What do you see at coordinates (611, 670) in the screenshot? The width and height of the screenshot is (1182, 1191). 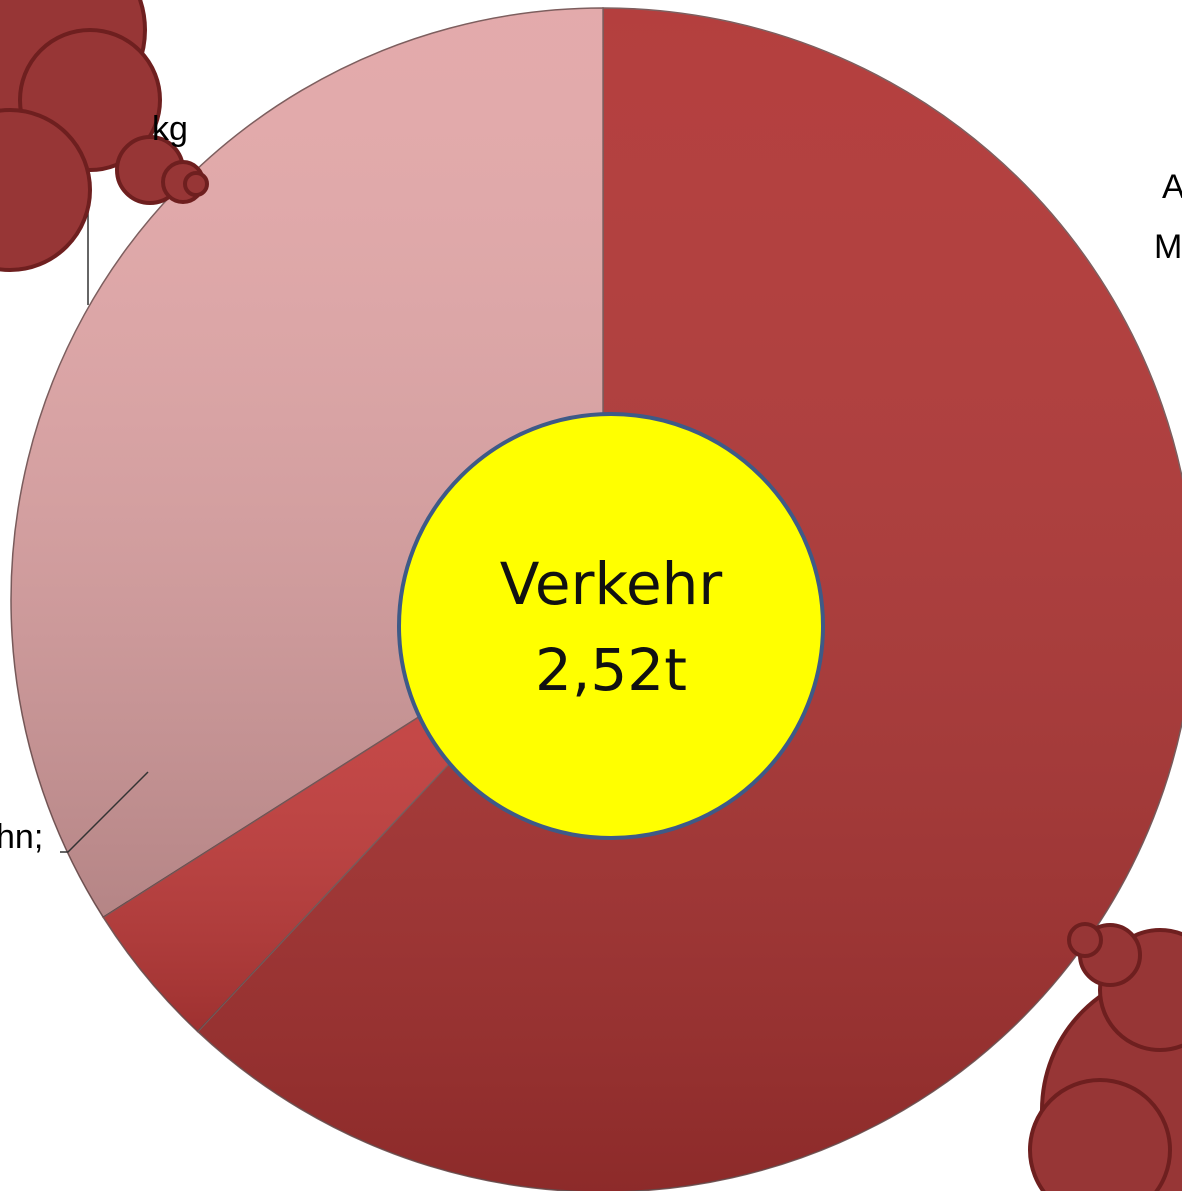 I see `center-value: 2,52t` at bounding box center [611, 670].